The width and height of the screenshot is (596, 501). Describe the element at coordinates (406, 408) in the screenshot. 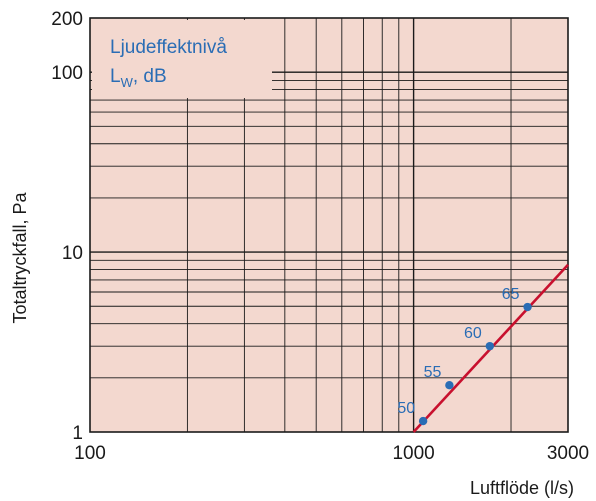

I see `data-label: 50` at that location.